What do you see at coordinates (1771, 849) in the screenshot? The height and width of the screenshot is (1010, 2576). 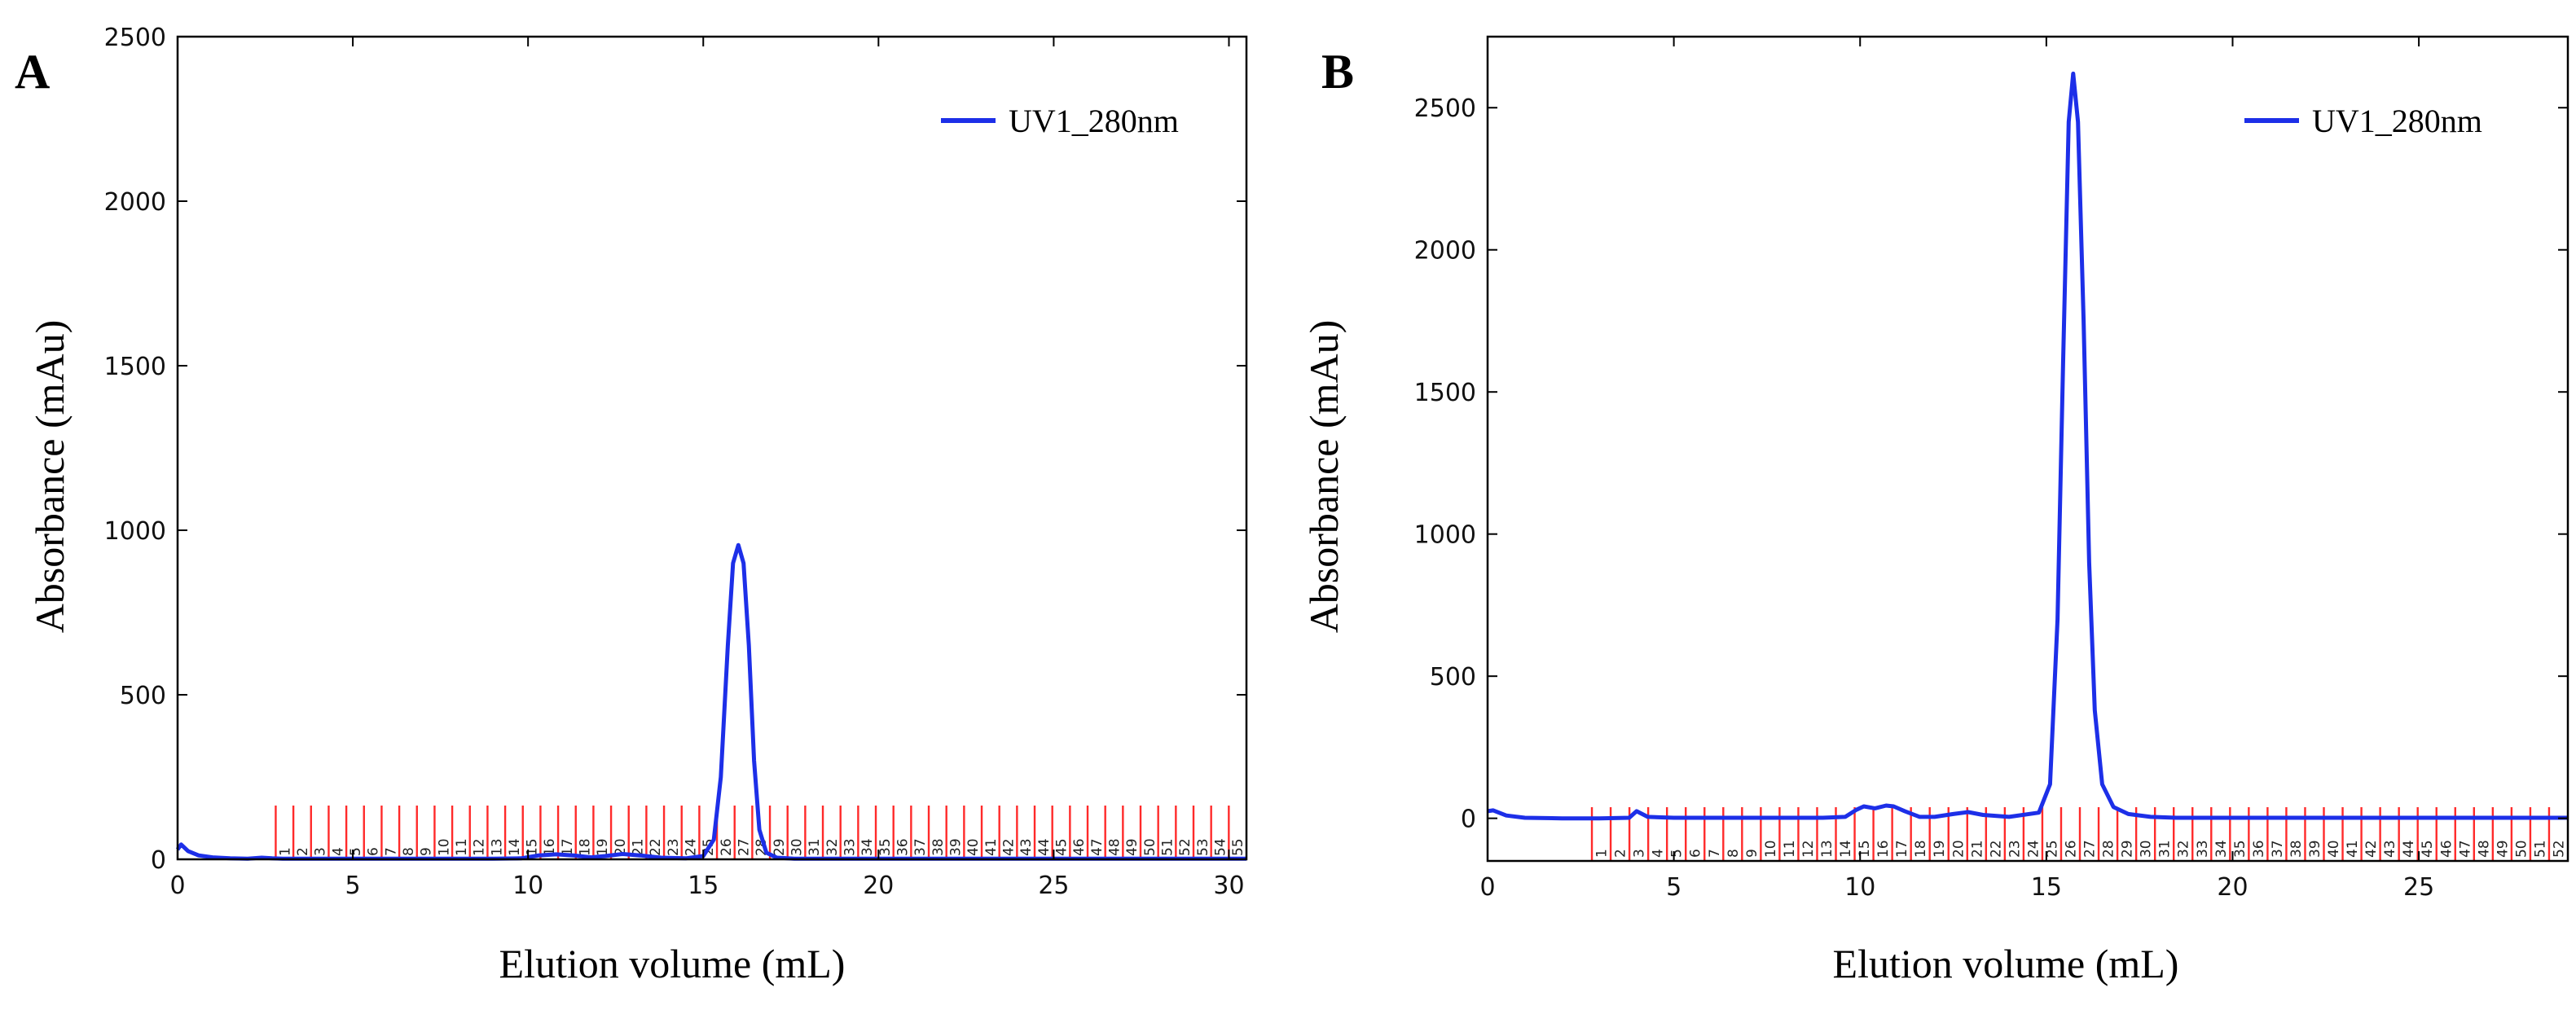 I see `panel-b-fraction-label: 10` at bounding box center [1771, 849].